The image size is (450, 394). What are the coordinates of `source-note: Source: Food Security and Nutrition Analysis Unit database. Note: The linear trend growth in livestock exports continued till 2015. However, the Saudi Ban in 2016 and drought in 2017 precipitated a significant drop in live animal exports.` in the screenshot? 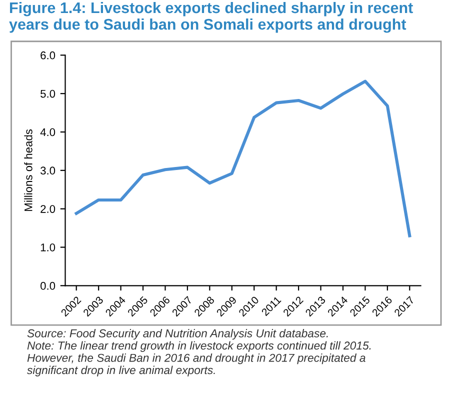 It's located at (199, 352).